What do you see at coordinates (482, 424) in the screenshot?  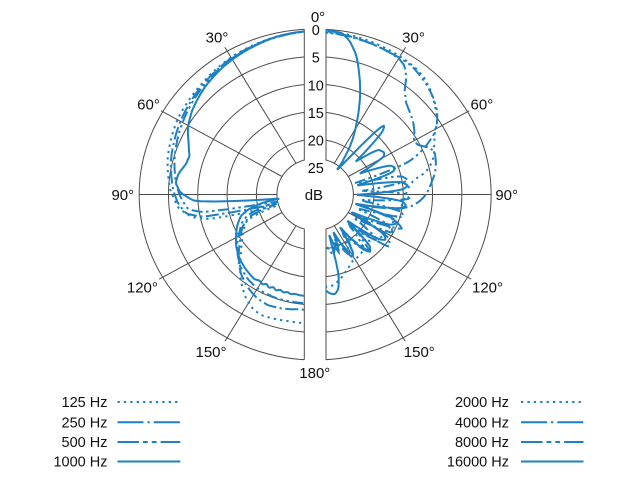 I see `svg-text: 4000 Hz` at bounding box center [482, 424].